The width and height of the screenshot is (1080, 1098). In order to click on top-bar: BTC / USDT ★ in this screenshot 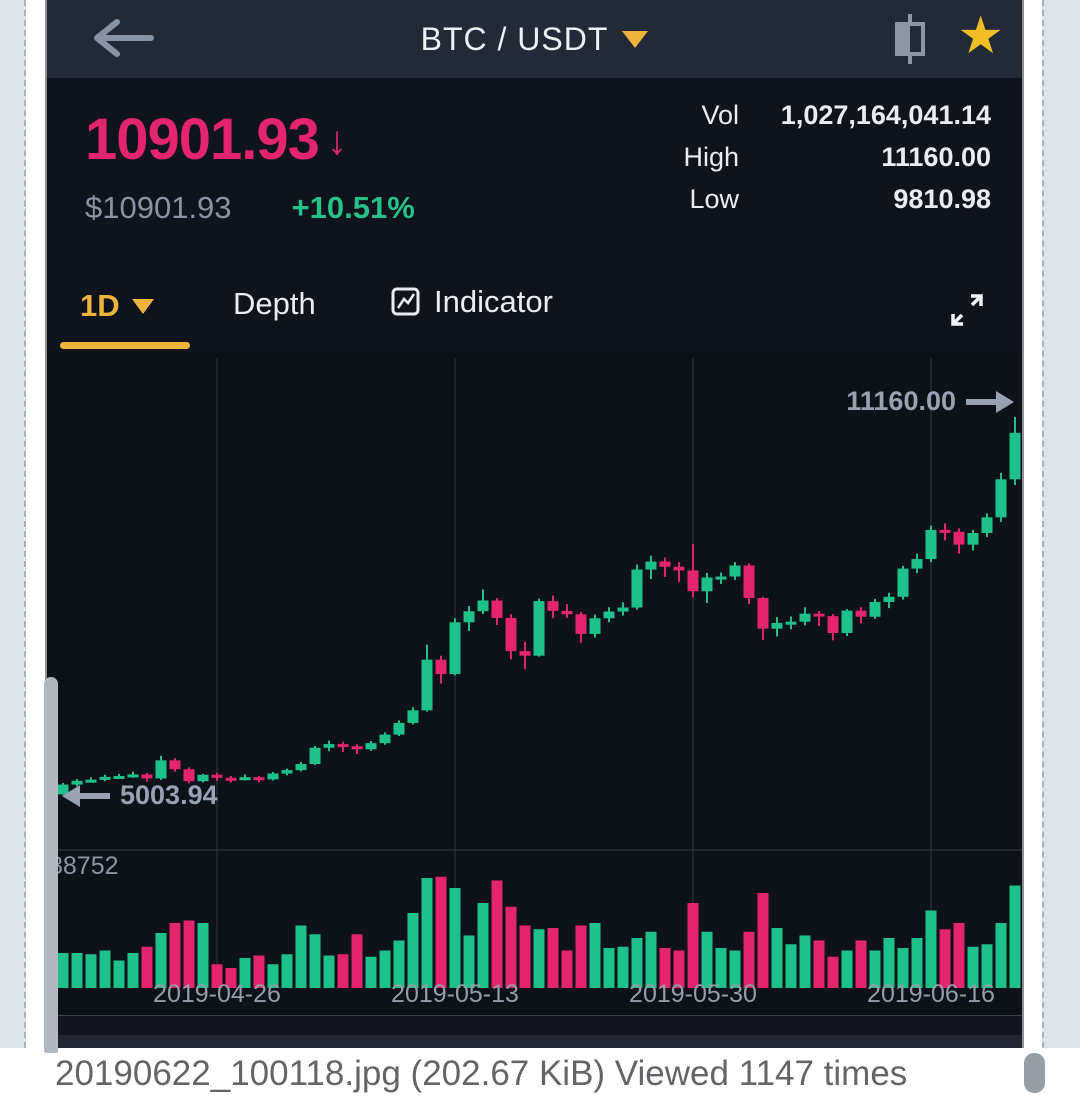, I will do `click(534, 39)`.